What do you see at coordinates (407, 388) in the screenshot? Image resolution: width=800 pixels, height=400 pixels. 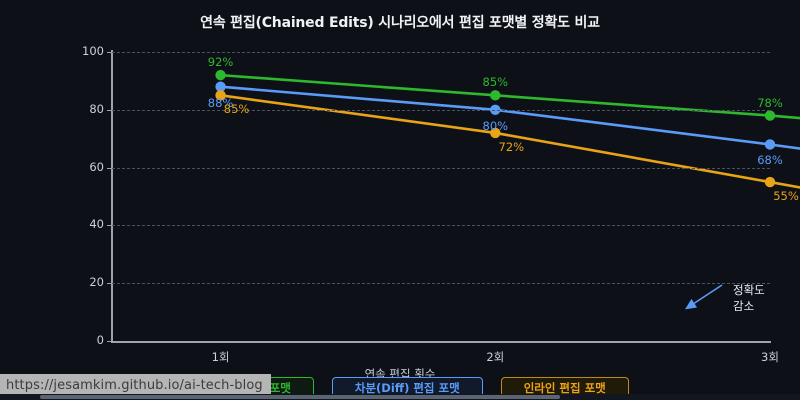 I see `legend-item-diff-format: 차분(Diff) 편집 포맷` at bounding box center [407, 388].